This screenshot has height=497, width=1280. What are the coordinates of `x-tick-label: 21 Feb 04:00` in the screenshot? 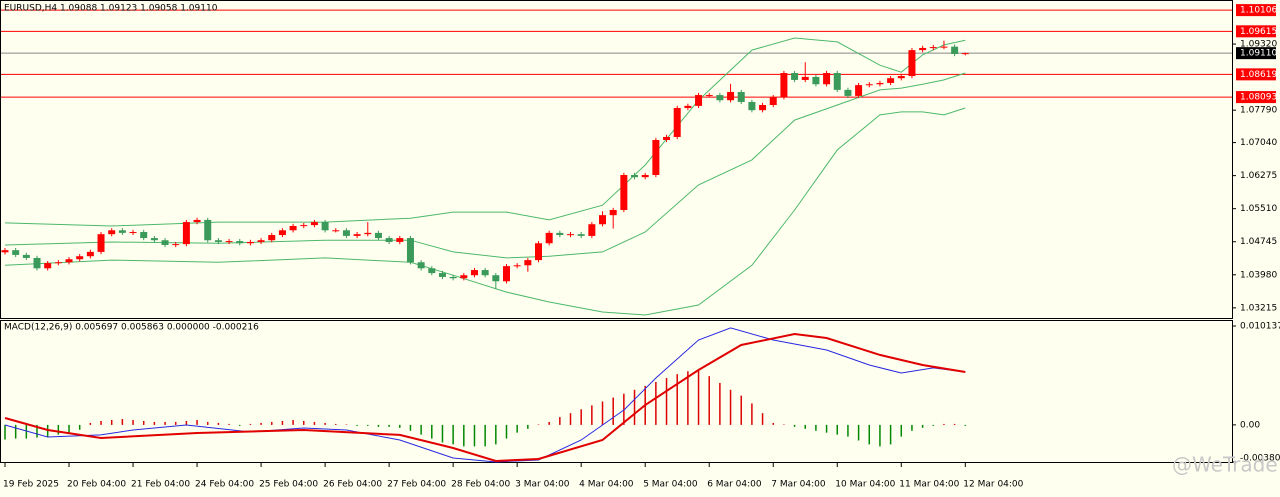 It's located at (160, 485).